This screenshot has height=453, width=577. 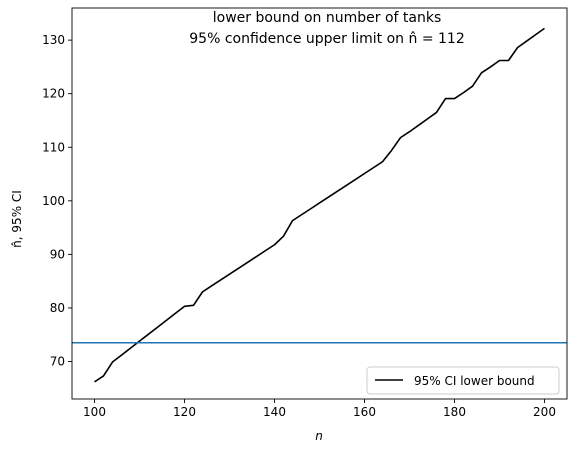 I want to click on x-tick-label: 120, so click(x=184, y=412).